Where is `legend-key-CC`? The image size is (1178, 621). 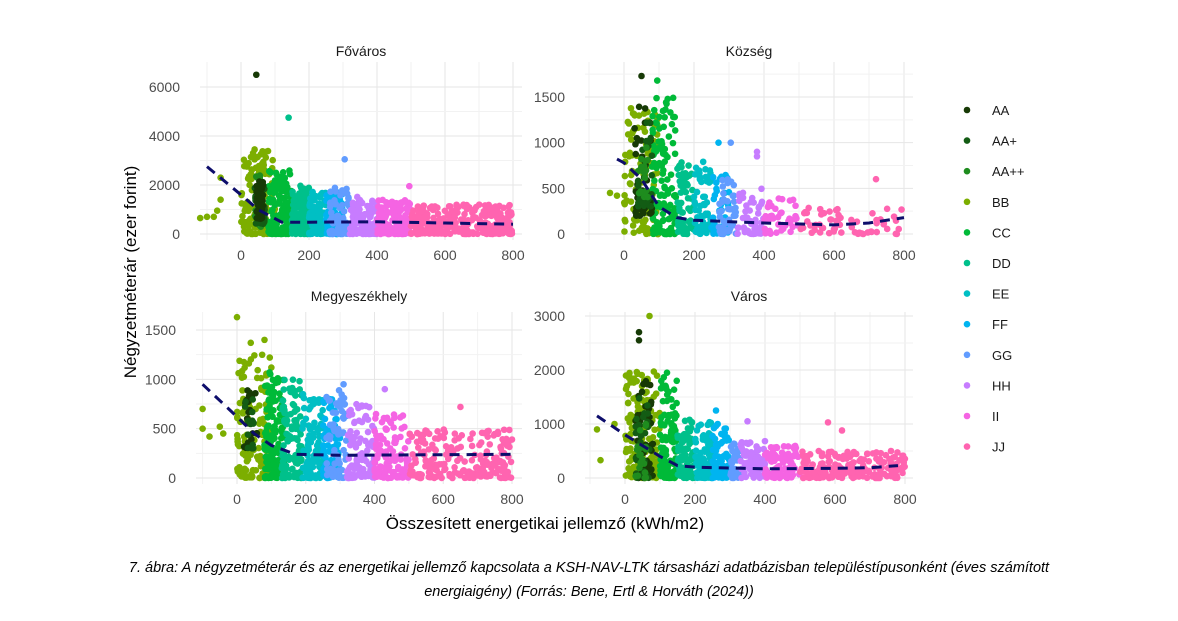 legend-key-CC is located at coordinates (967, 232).